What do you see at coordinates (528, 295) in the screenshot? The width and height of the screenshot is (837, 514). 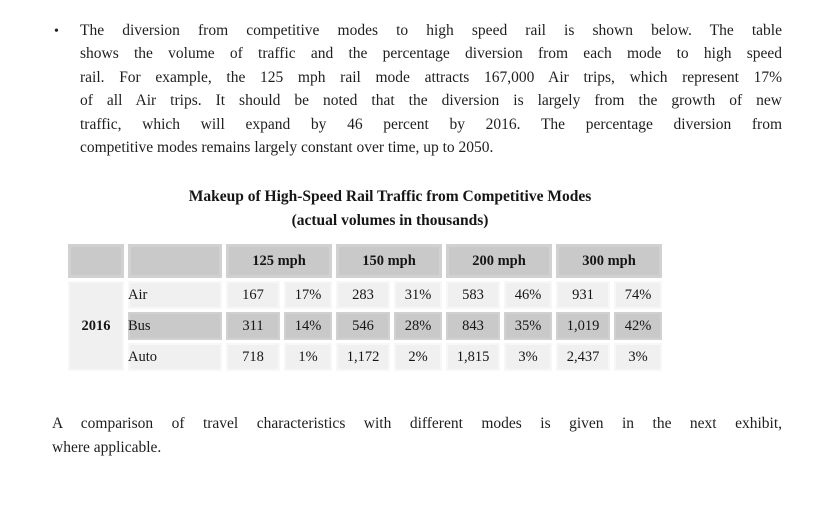 I see `percent-cell: 46%` at bounding box center [528, 295].